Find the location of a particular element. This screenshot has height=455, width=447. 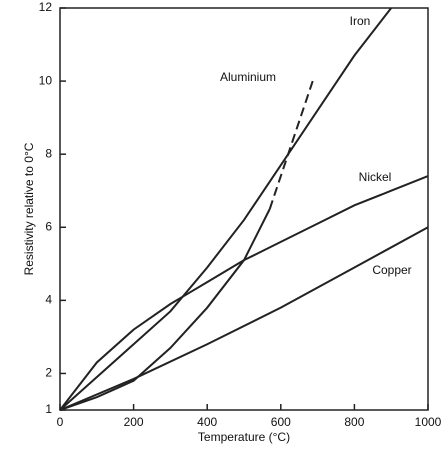

x-tick-label: 200 is located at coordinates (134, 422).